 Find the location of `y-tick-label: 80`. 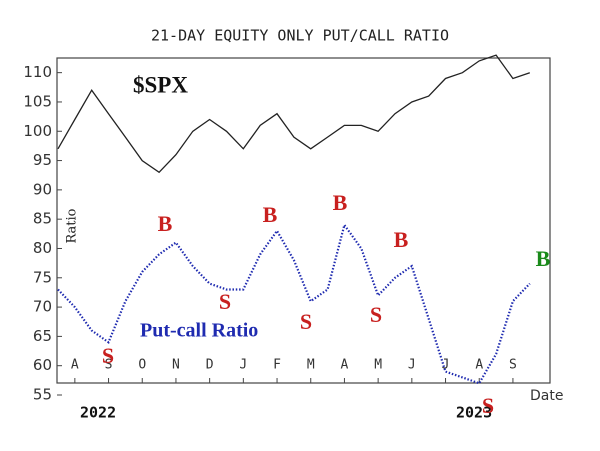

y-tick-label: 80 is located at coordinates (42, 248).